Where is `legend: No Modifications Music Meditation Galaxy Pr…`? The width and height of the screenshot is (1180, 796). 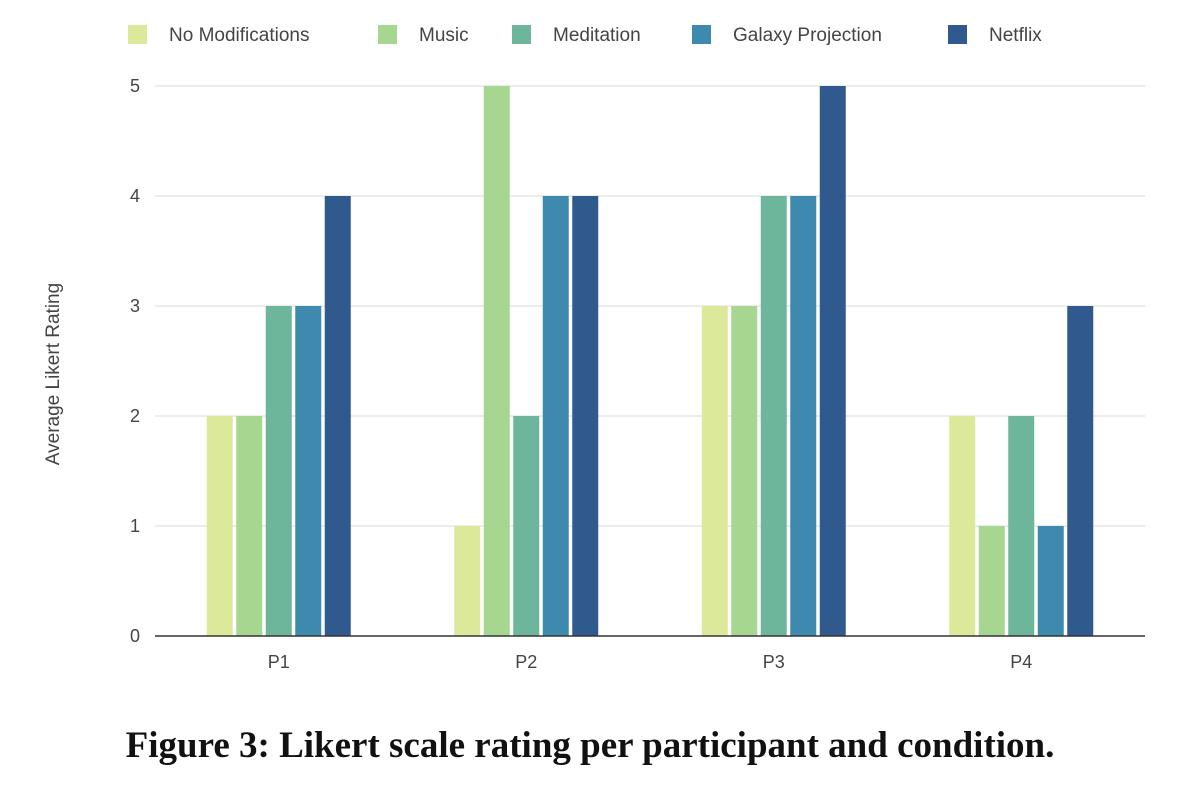
legend: No Modifications Music Meditation Galaxy Pr… is located at coordinates (585, 35).